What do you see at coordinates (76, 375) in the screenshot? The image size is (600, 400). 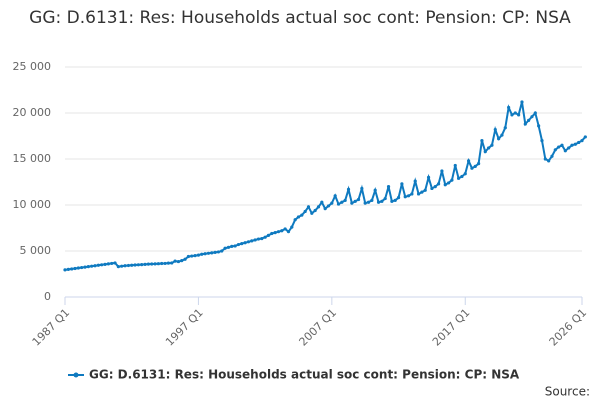 I see `legend-marker` at bounding box center [76, 375].